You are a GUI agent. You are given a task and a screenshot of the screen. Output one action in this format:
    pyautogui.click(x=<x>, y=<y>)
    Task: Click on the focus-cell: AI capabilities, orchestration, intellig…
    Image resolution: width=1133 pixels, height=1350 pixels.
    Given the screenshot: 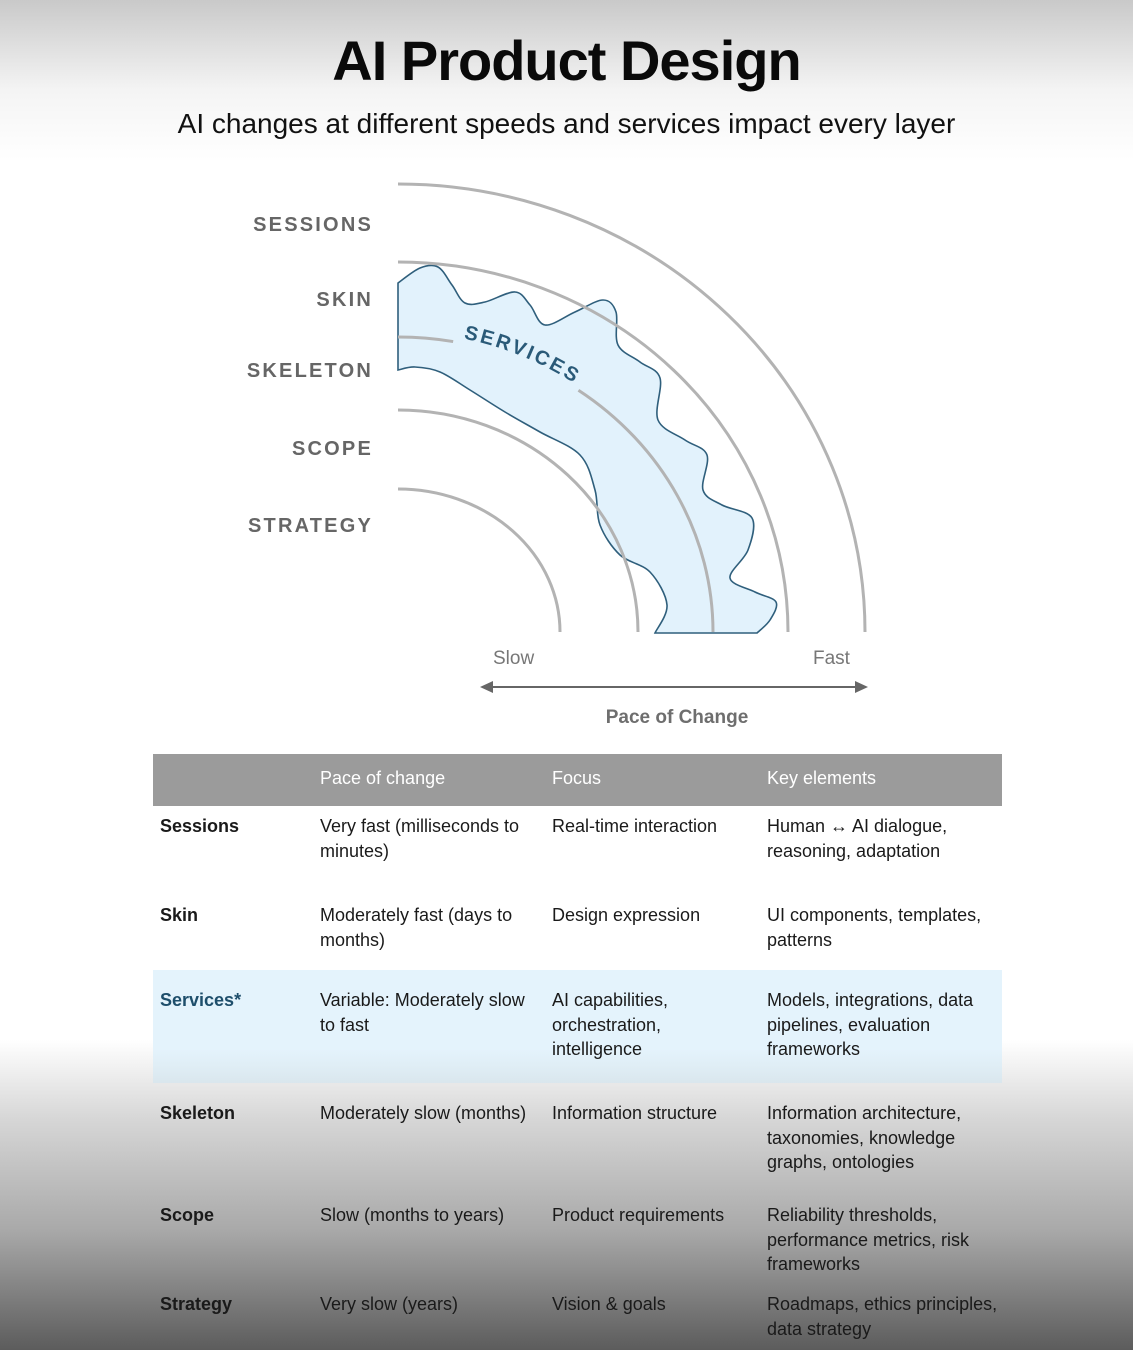 What is the action you would take?
    pyautogui.click(x=610, y=1025)
    